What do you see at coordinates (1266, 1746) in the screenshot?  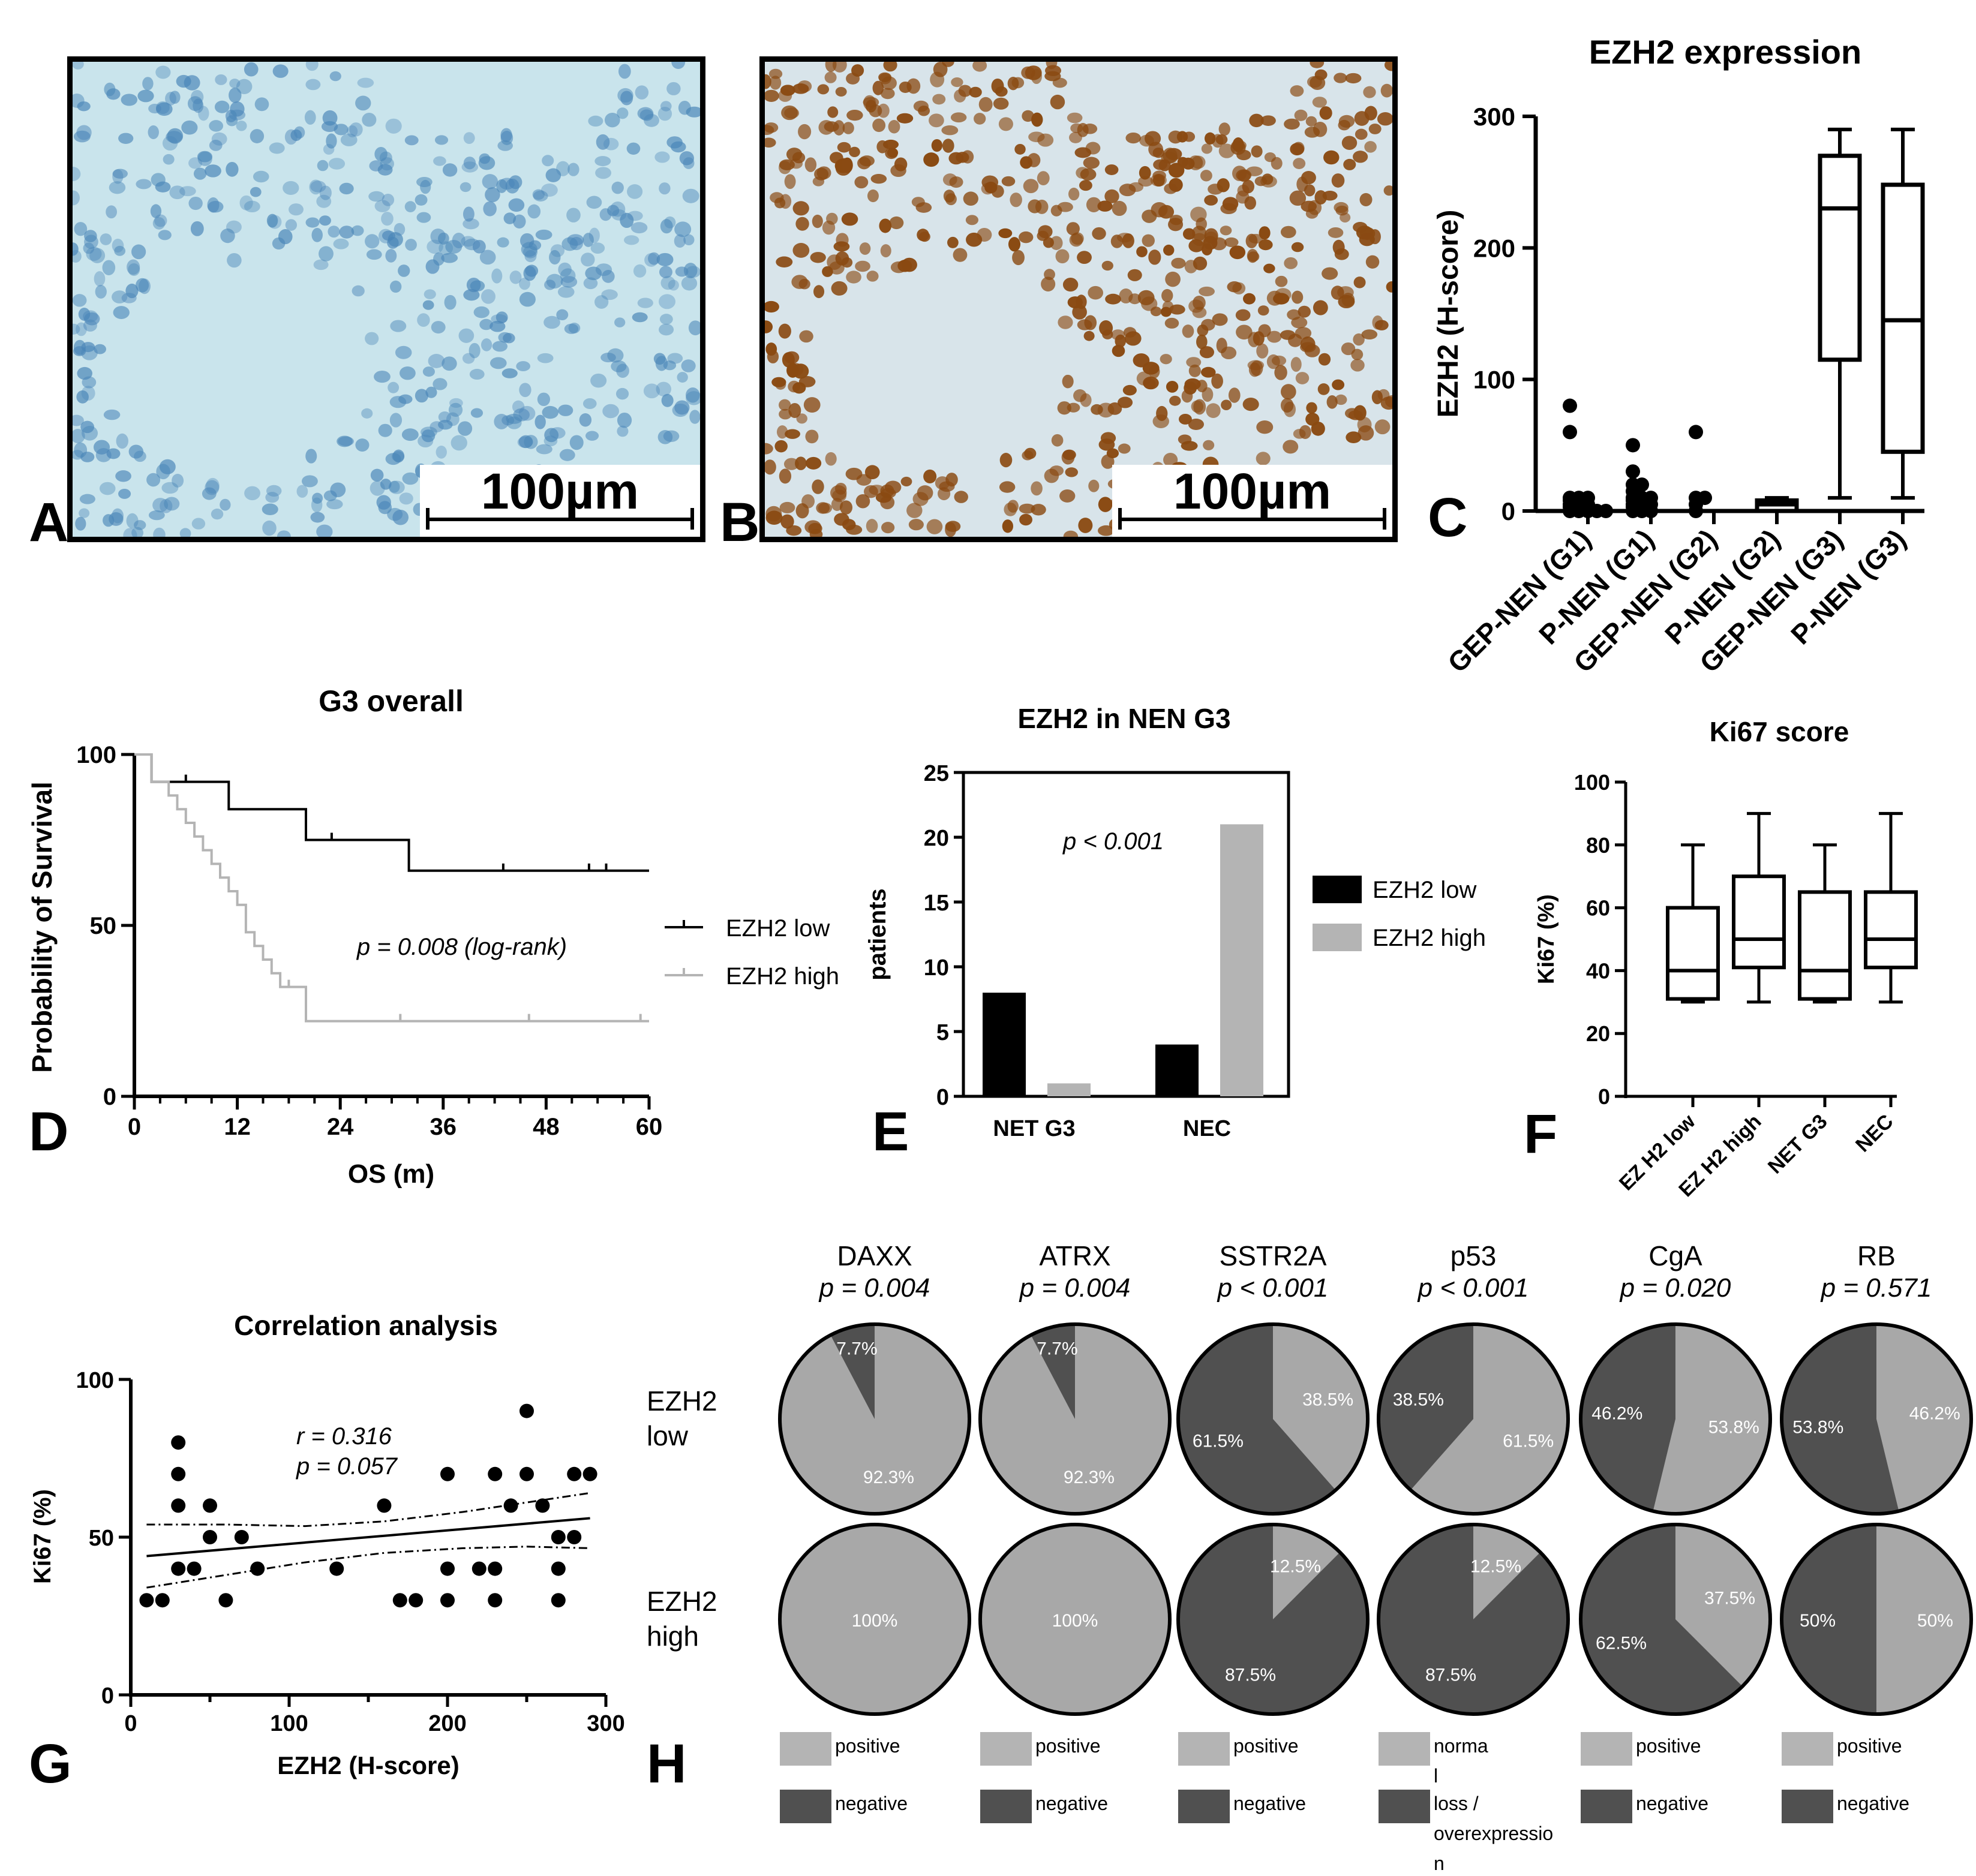 I see `legend-label: positive` at bounding box center [1266, 1746].